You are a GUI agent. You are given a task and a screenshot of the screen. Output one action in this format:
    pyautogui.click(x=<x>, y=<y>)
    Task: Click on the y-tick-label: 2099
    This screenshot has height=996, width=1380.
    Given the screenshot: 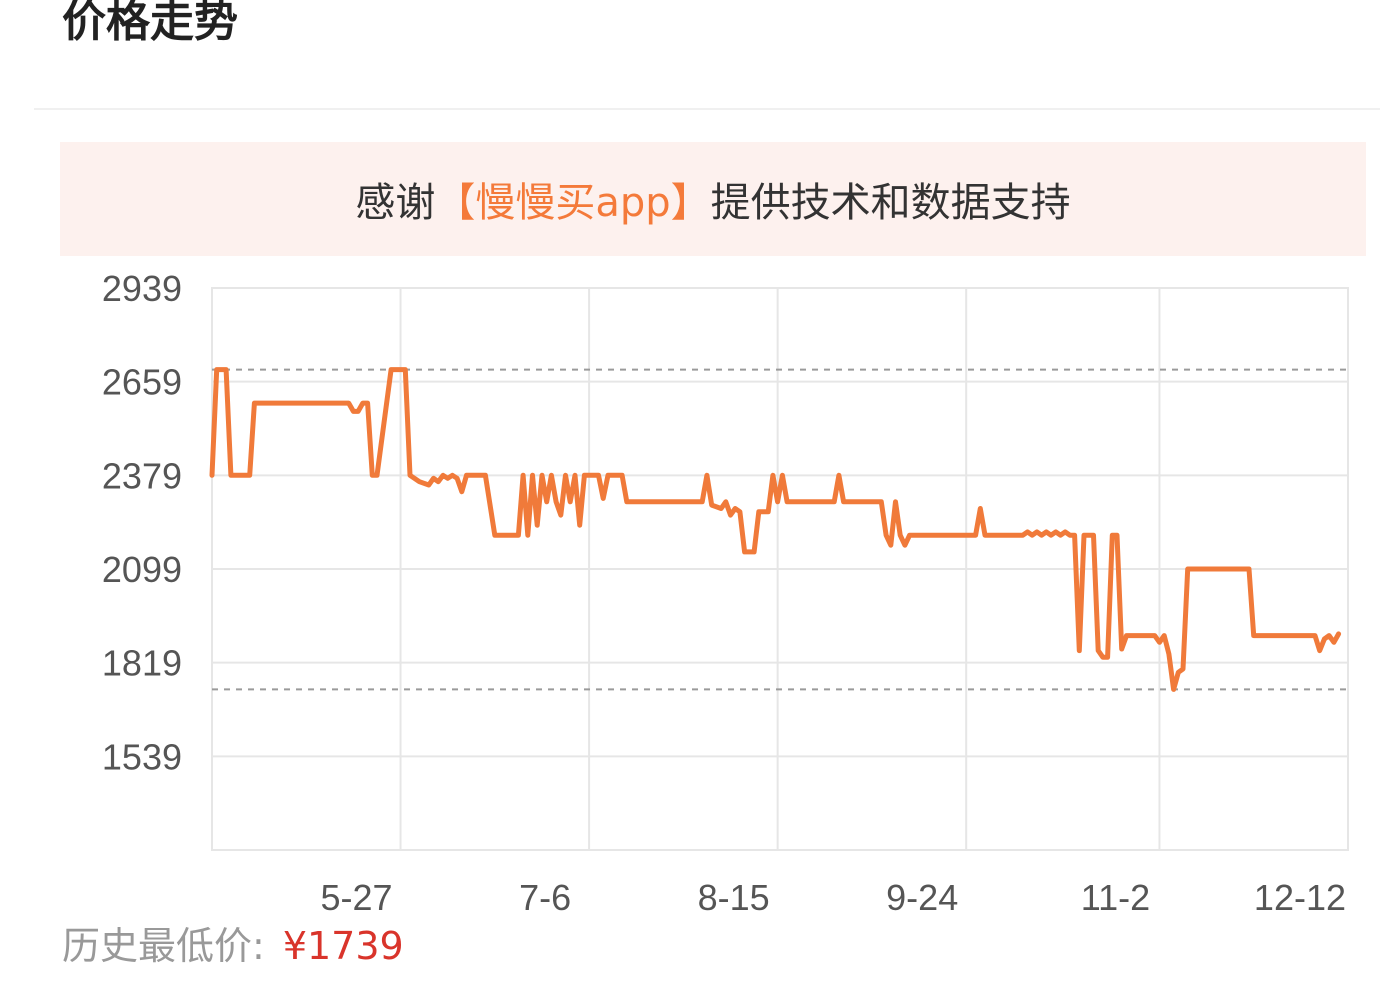 What is the action you would take?
    pyautogui.click(x=142, y=569)
    